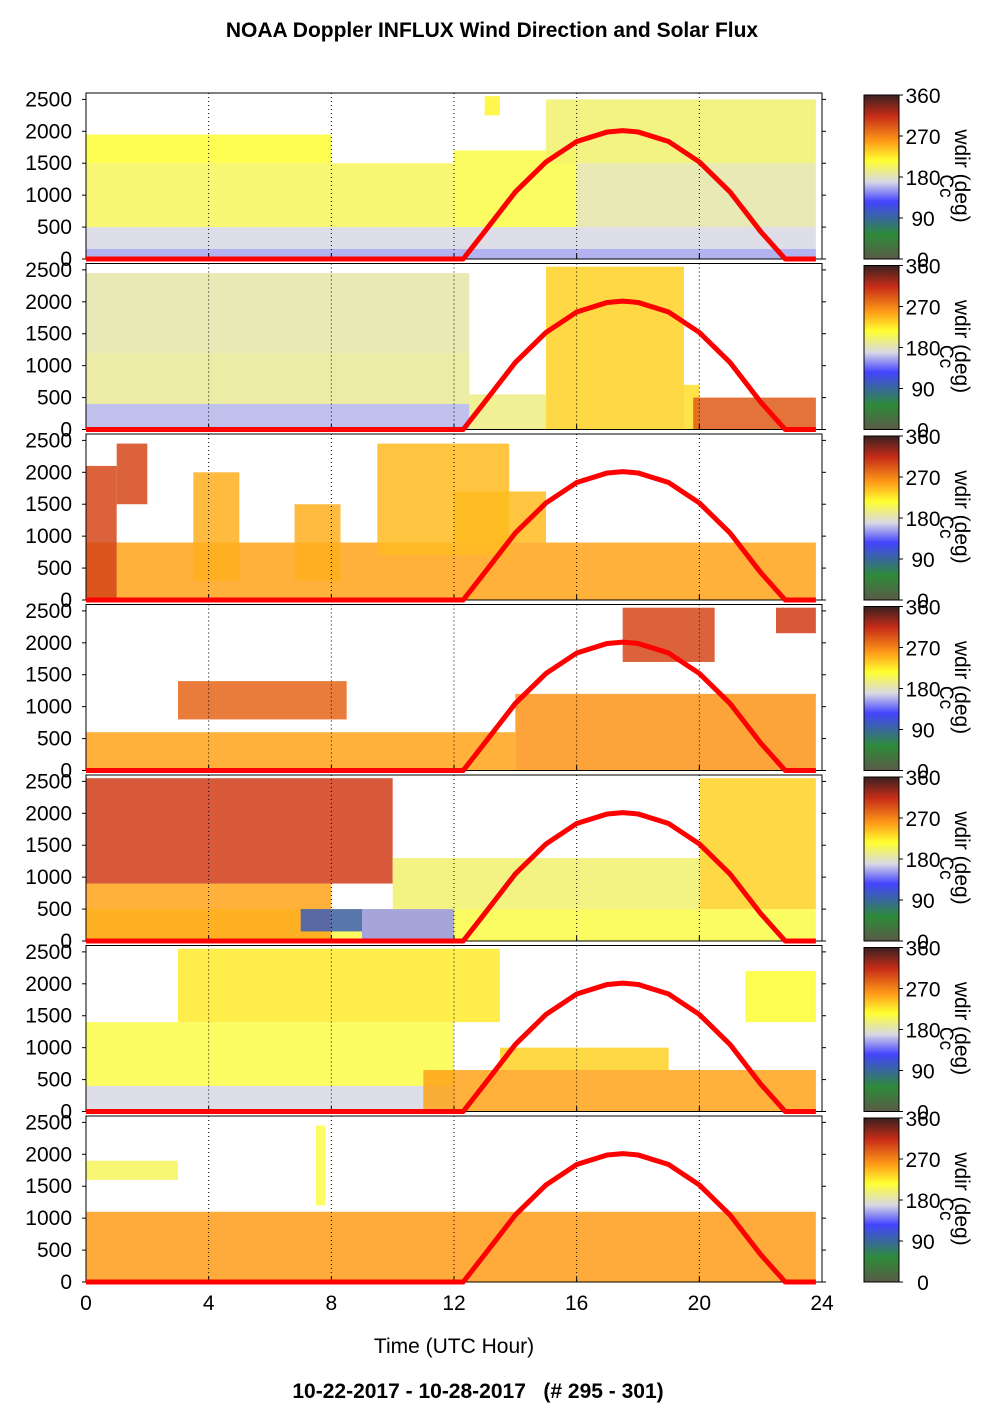 Image resolution: width=981 pixels, height=1412 pixels. I want to click on x-axis-label: Time (UTC Hour), so click(454, 1346).